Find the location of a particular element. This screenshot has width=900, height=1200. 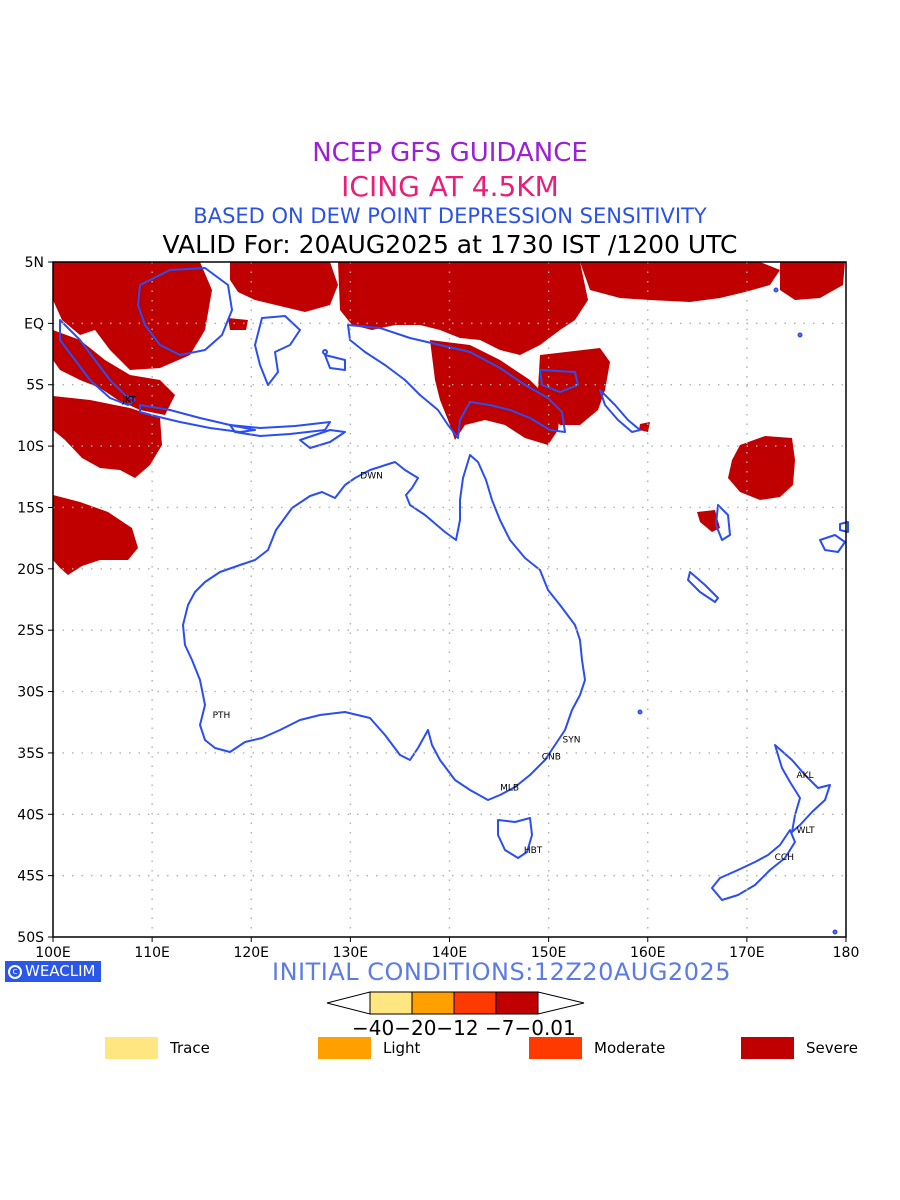

legend-severe: Severe is located at coordinates (799, 1048).